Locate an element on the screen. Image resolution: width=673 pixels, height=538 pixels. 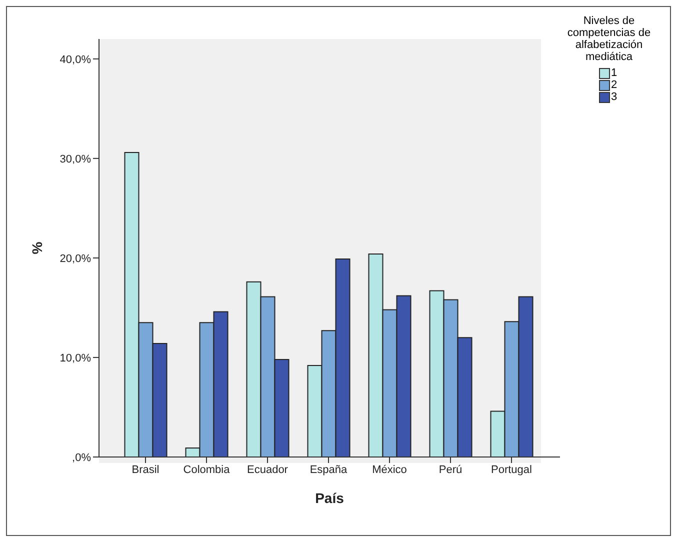
x-tick-label: Portugal is located at coordinates (511, 470).